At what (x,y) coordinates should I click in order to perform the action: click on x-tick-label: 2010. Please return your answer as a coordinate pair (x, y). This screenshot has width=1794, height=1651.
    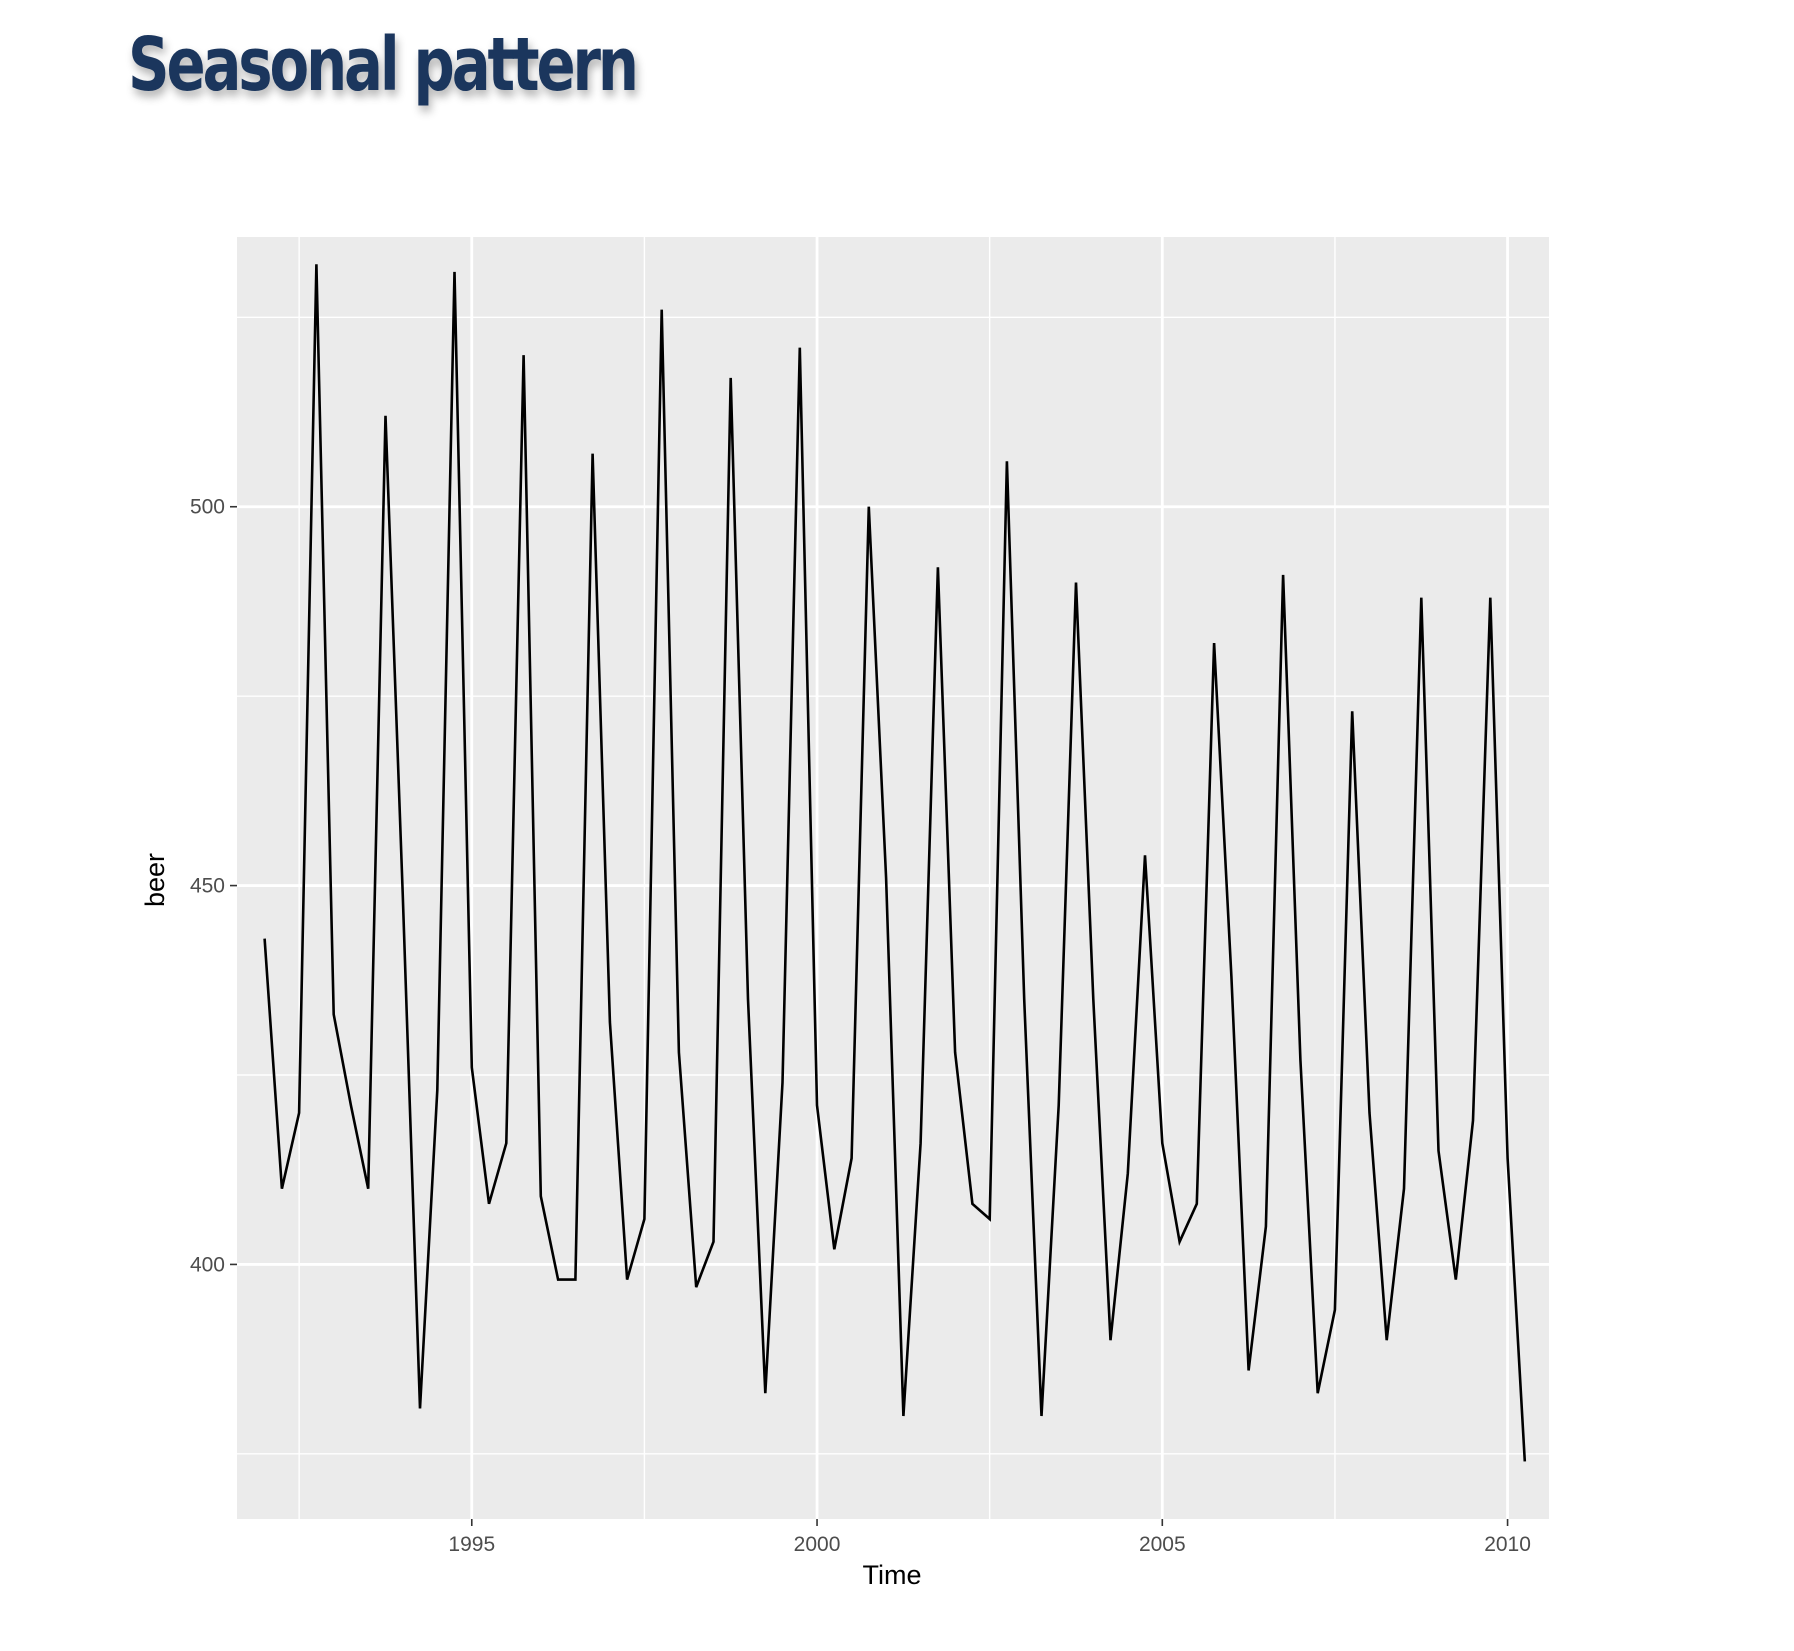
    Looking at the image, I should click on (1507, 1544).